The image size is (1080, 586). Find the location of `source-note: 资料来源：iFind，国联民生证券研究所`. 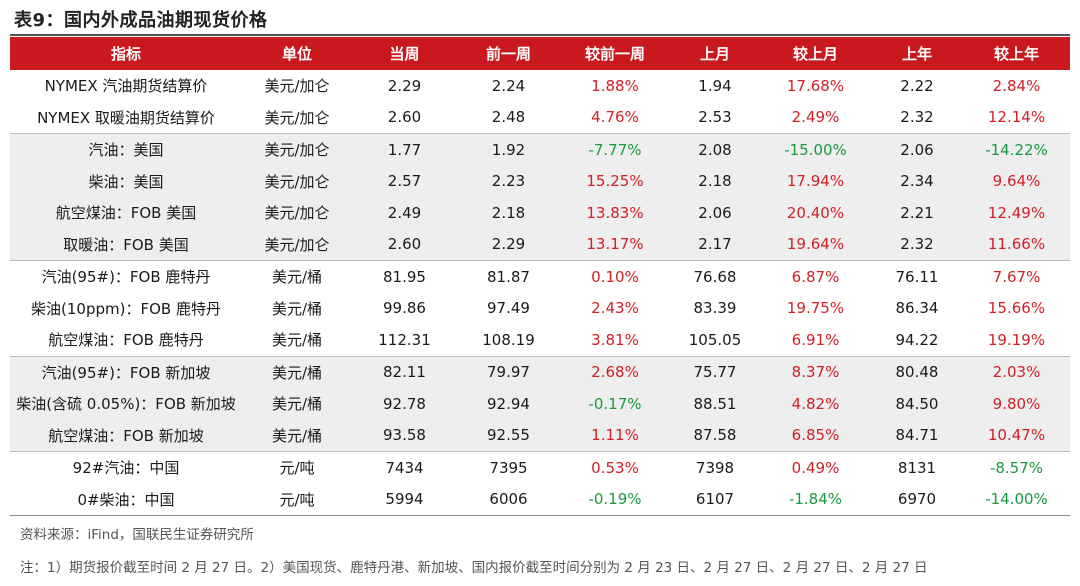

source-note: 资料来源：iFind，国联民生证券研究所 is located at coordinates (137, 535).